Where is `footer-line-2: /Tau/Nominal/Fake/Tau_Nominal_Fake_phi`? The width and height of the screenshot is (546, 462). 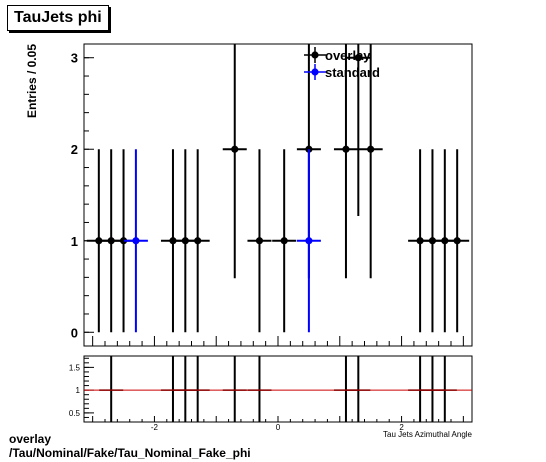 footer-line-2: /Tau/Nominal/Fake/Tau_Nominal_Fake_phi is located at coordinates (130, 453).